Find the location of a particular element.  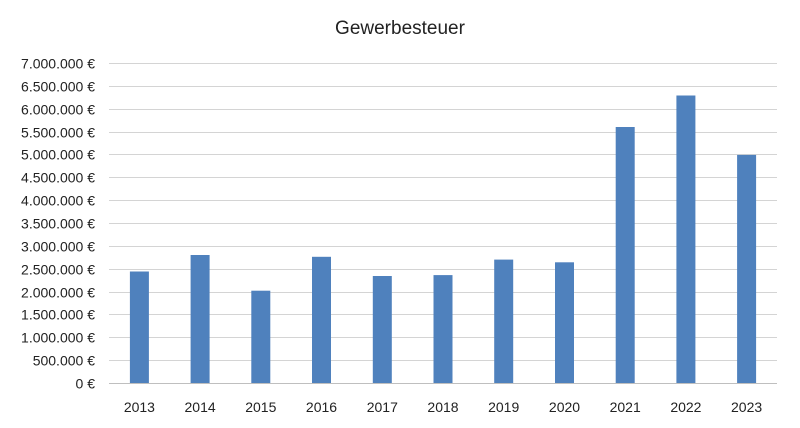

bar-2021 is located at coordinates (625, 255).